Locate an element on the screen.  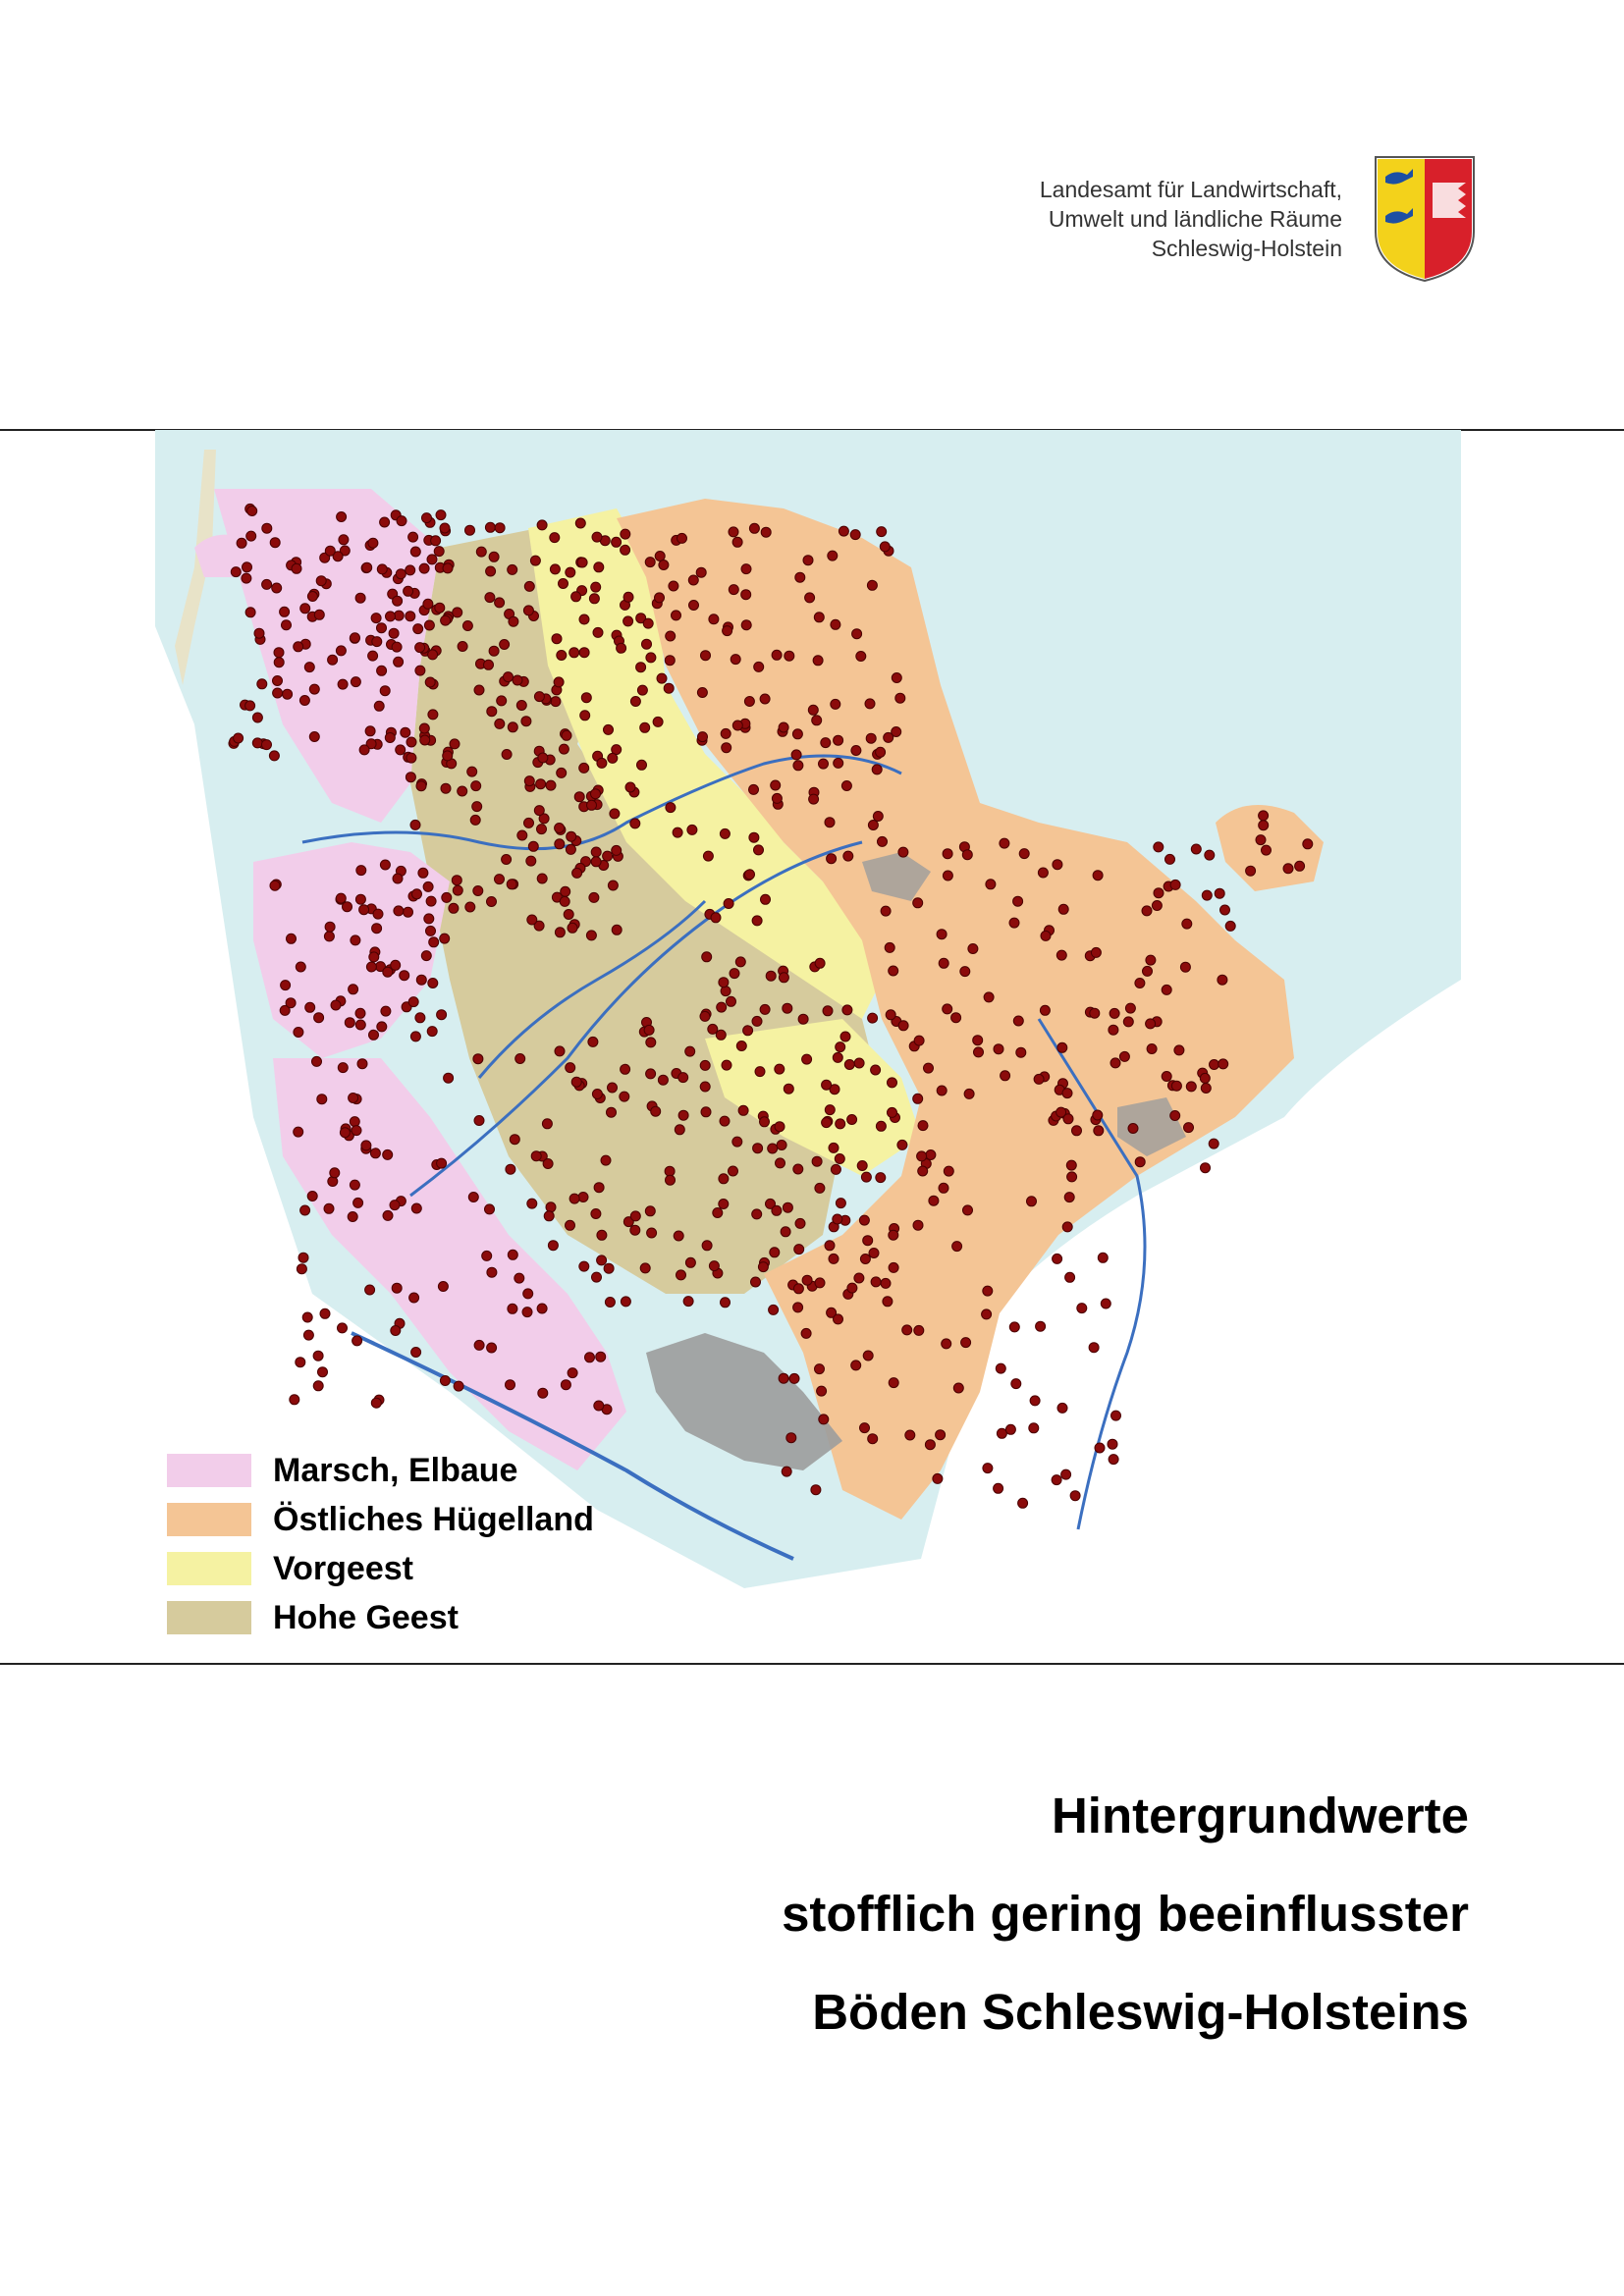
bottom-rule is located at coordinates (812, 1664).